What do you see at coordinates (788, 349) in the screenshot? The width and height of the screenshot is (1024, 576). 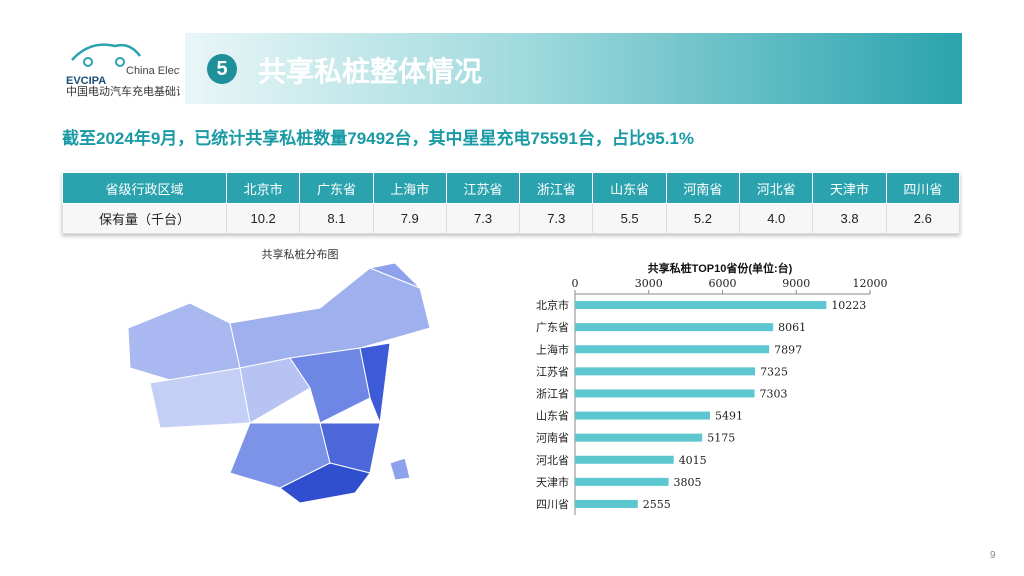 I see `value-label: 7897` at bounding box center [788, 349].